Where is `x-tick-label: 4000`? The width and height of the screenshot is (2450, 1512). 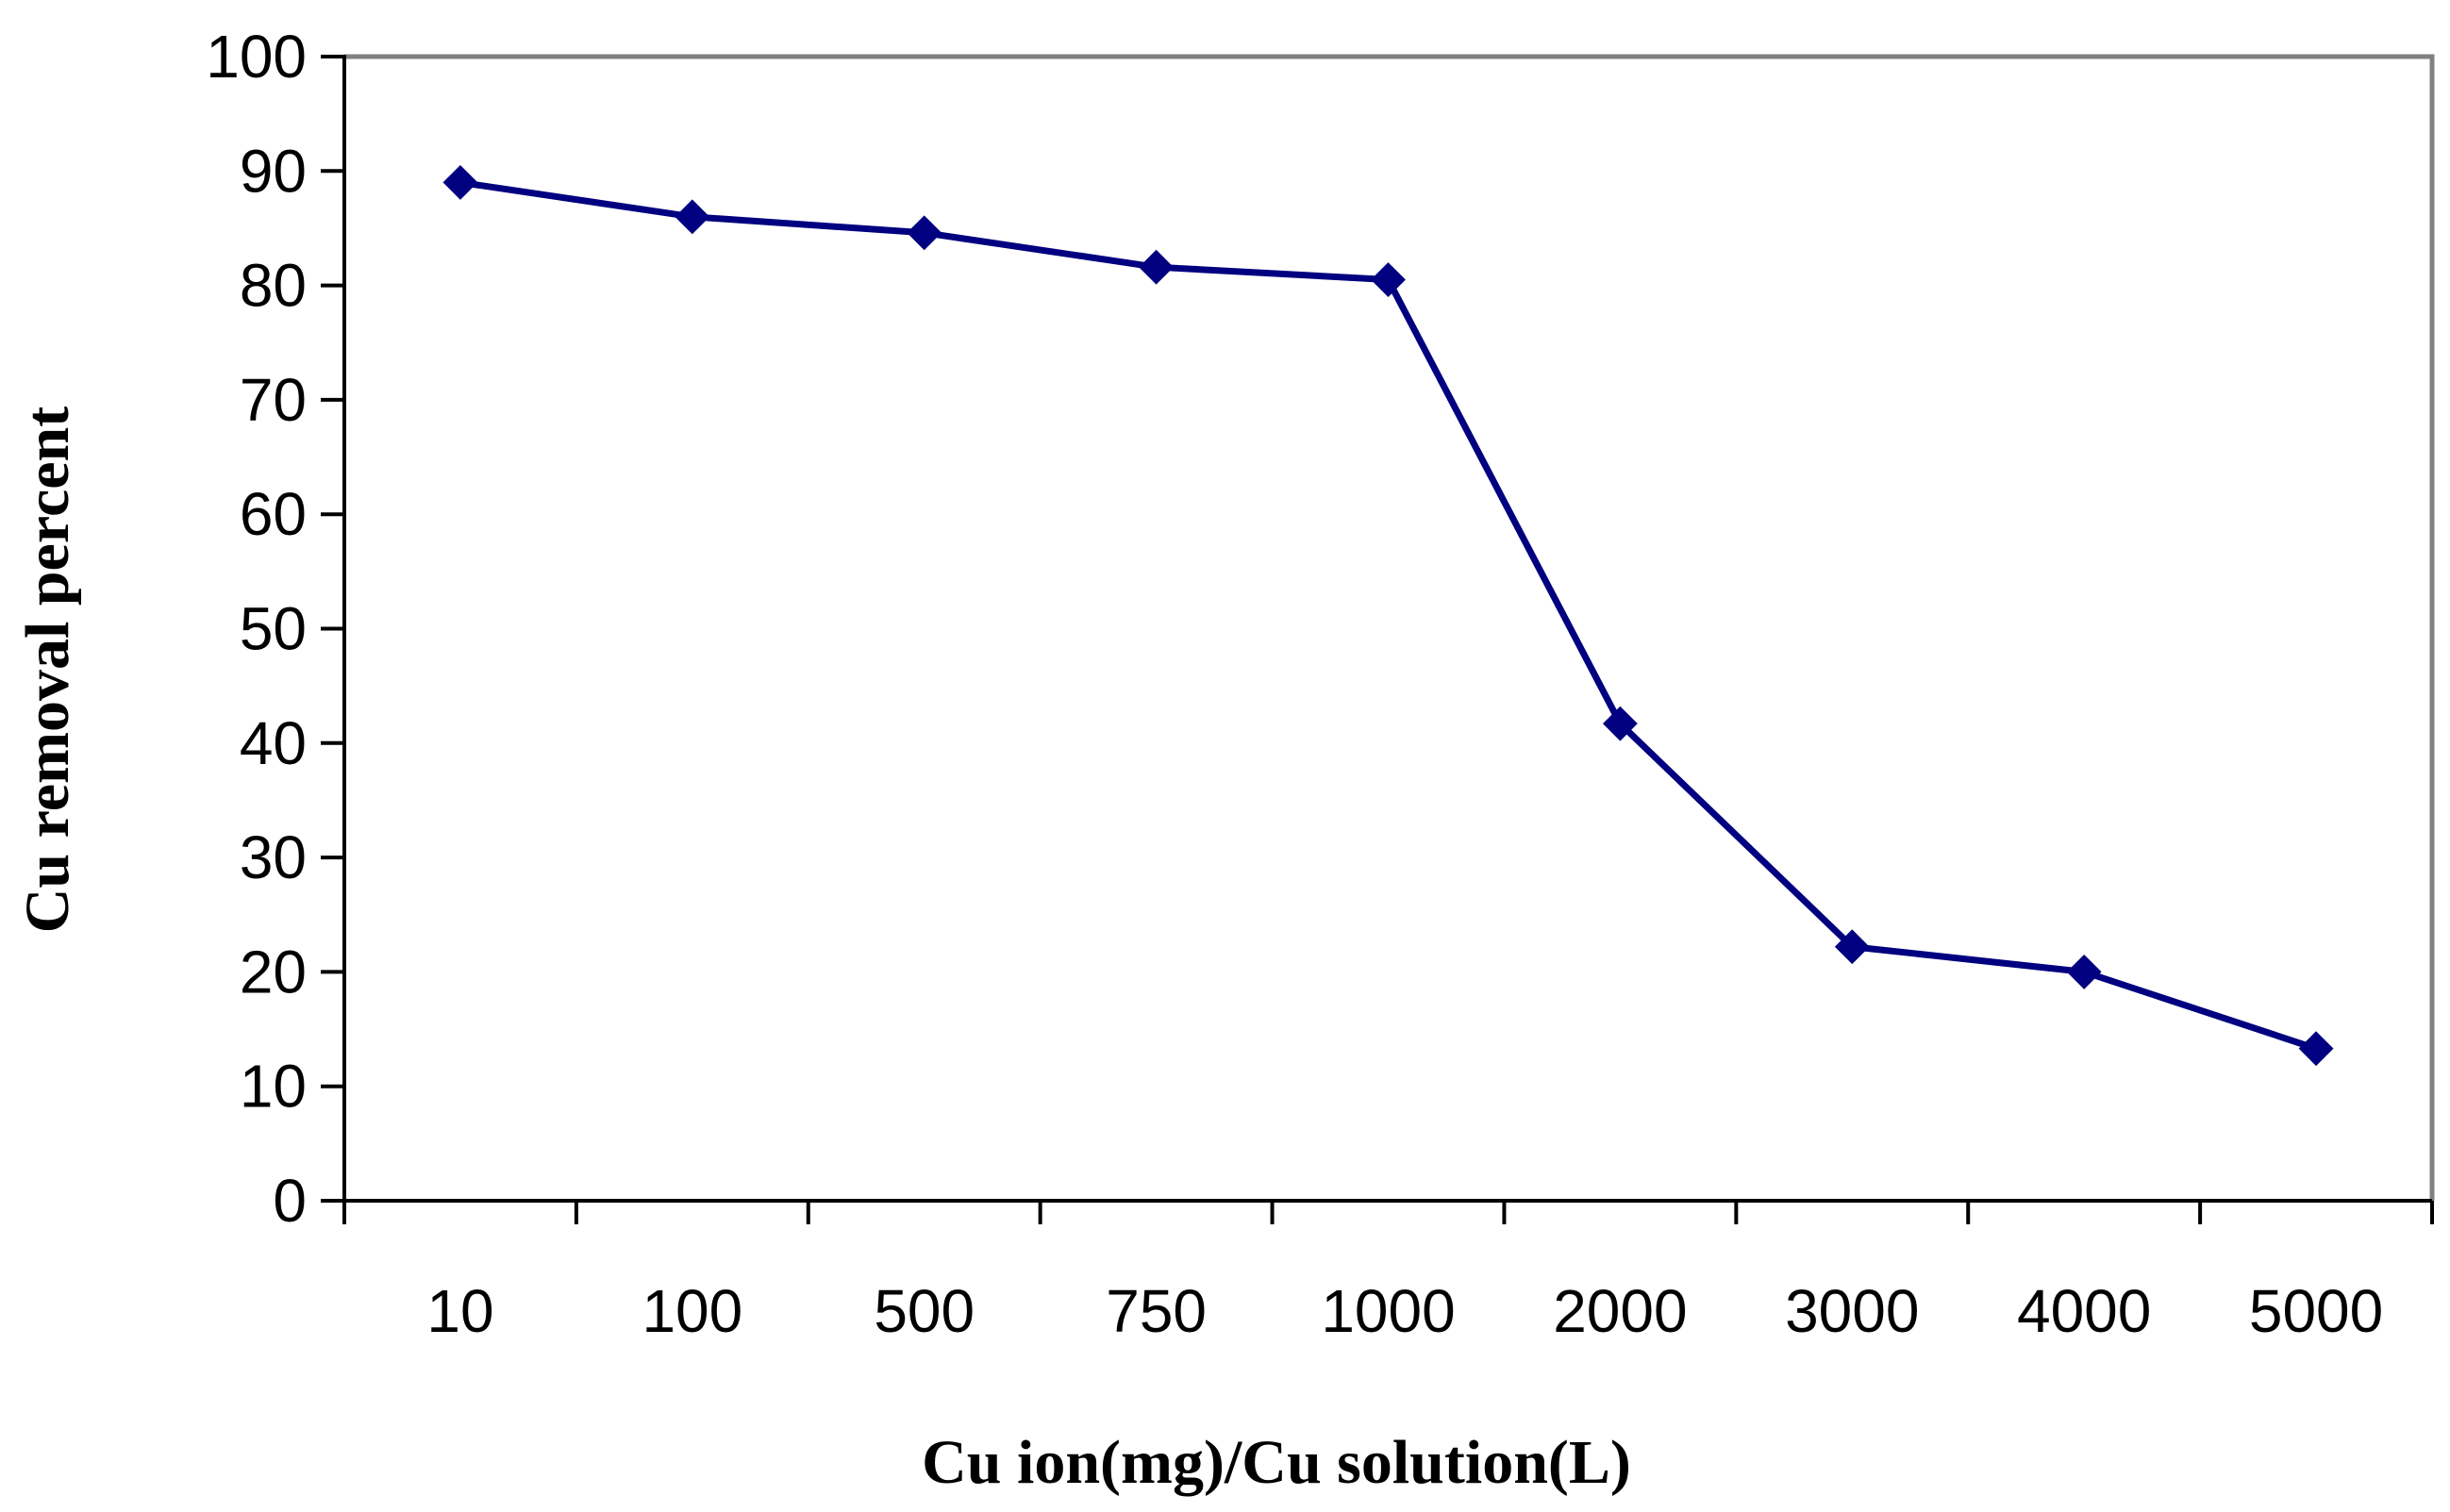 x-tick-label: 4000 is located at coordinates (2084, 1311).